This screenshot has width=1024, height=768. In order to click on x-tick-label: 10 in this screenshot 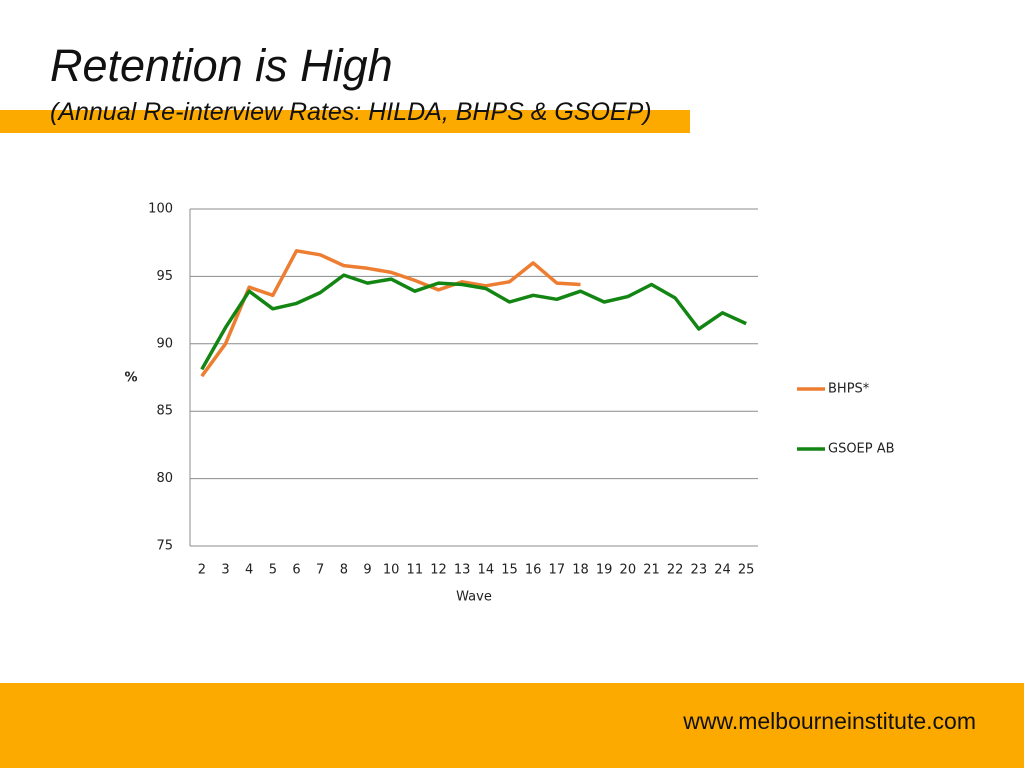, I will do `click(391, 570)`.